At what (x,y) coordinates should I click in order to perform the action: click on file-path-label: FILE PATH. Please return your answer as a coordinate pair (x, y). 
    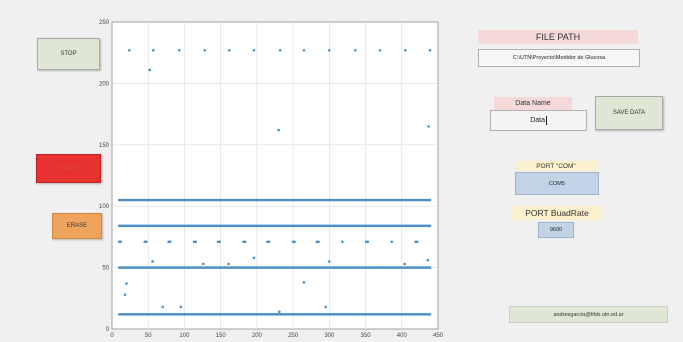
    Looking at the image, I should click on (558, 37).